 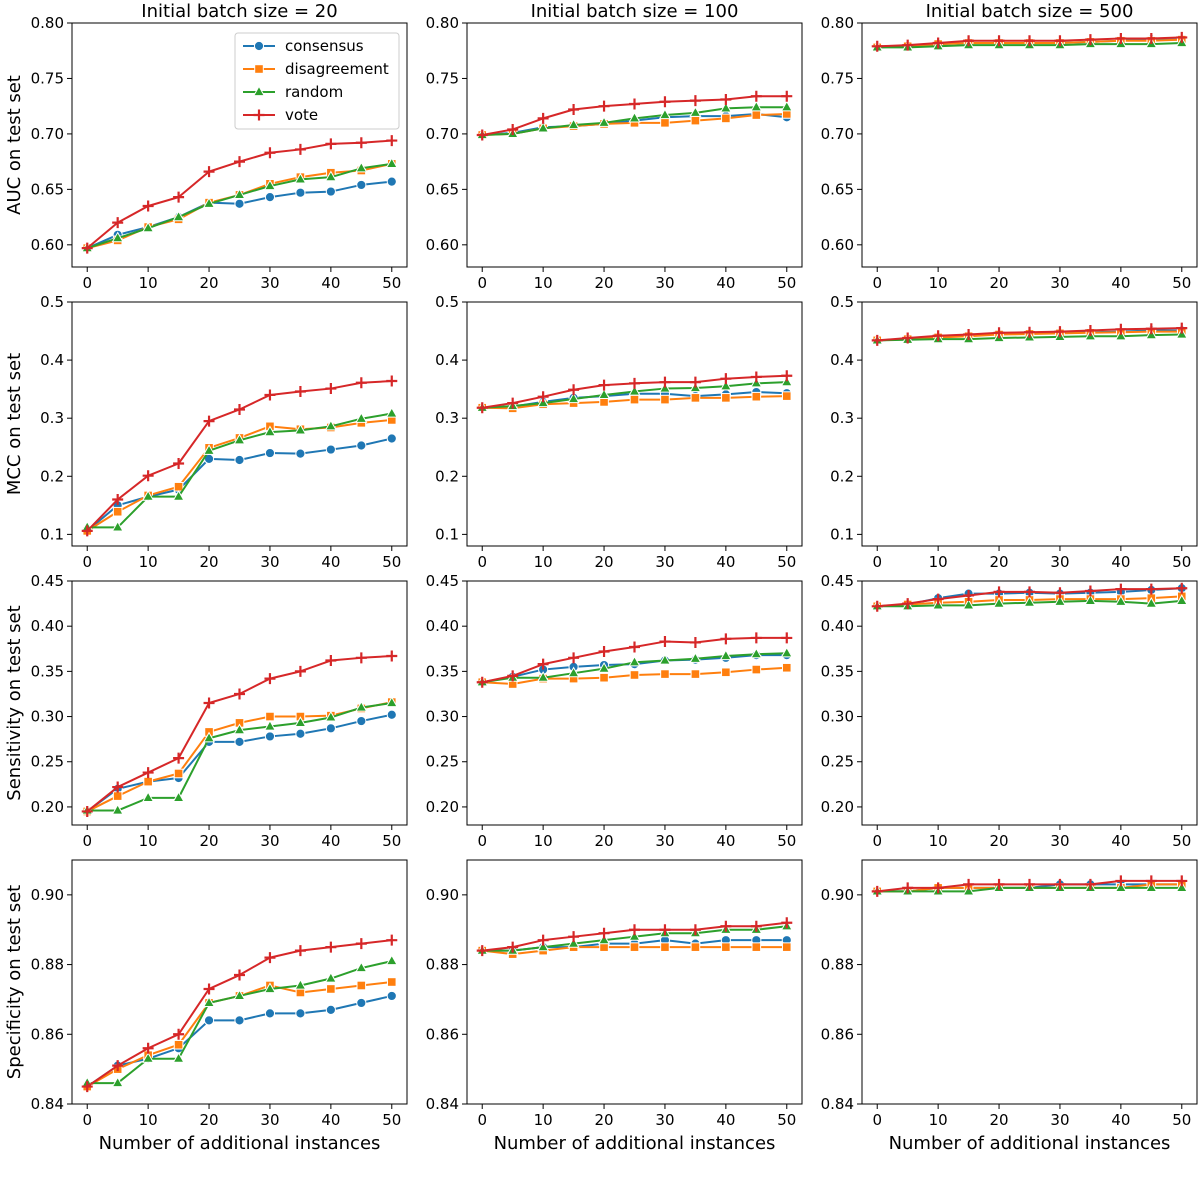 I want to click on y-tick-label: 0.45, so click(x=47, y=581).